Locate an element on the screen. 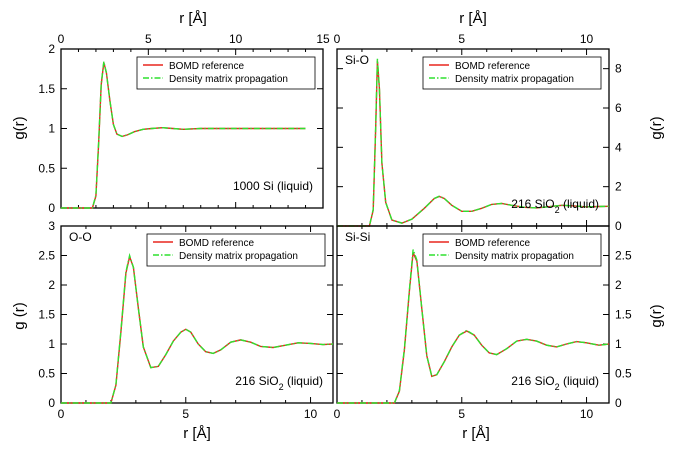 This screenshot has height=450, width=676. bottom-right-xtick-label: 0 is located at coordinates (337, 414).